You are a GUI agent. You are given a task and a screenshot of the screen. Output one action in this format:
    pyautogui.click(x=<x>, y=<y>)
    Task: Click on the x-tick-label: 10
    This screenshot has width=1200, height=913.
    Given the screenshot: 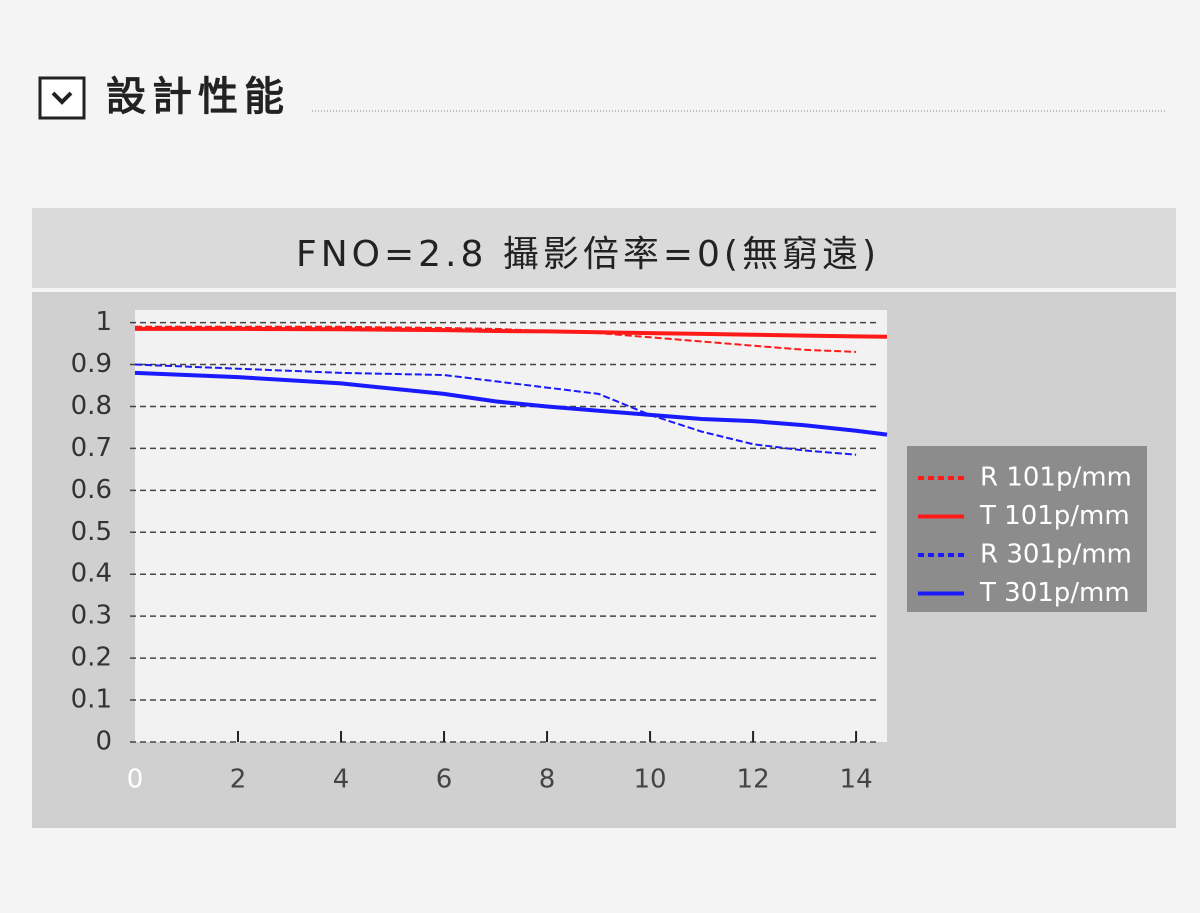 What is the action you would take?
    pyautogui.click(x=650, y=780)
    